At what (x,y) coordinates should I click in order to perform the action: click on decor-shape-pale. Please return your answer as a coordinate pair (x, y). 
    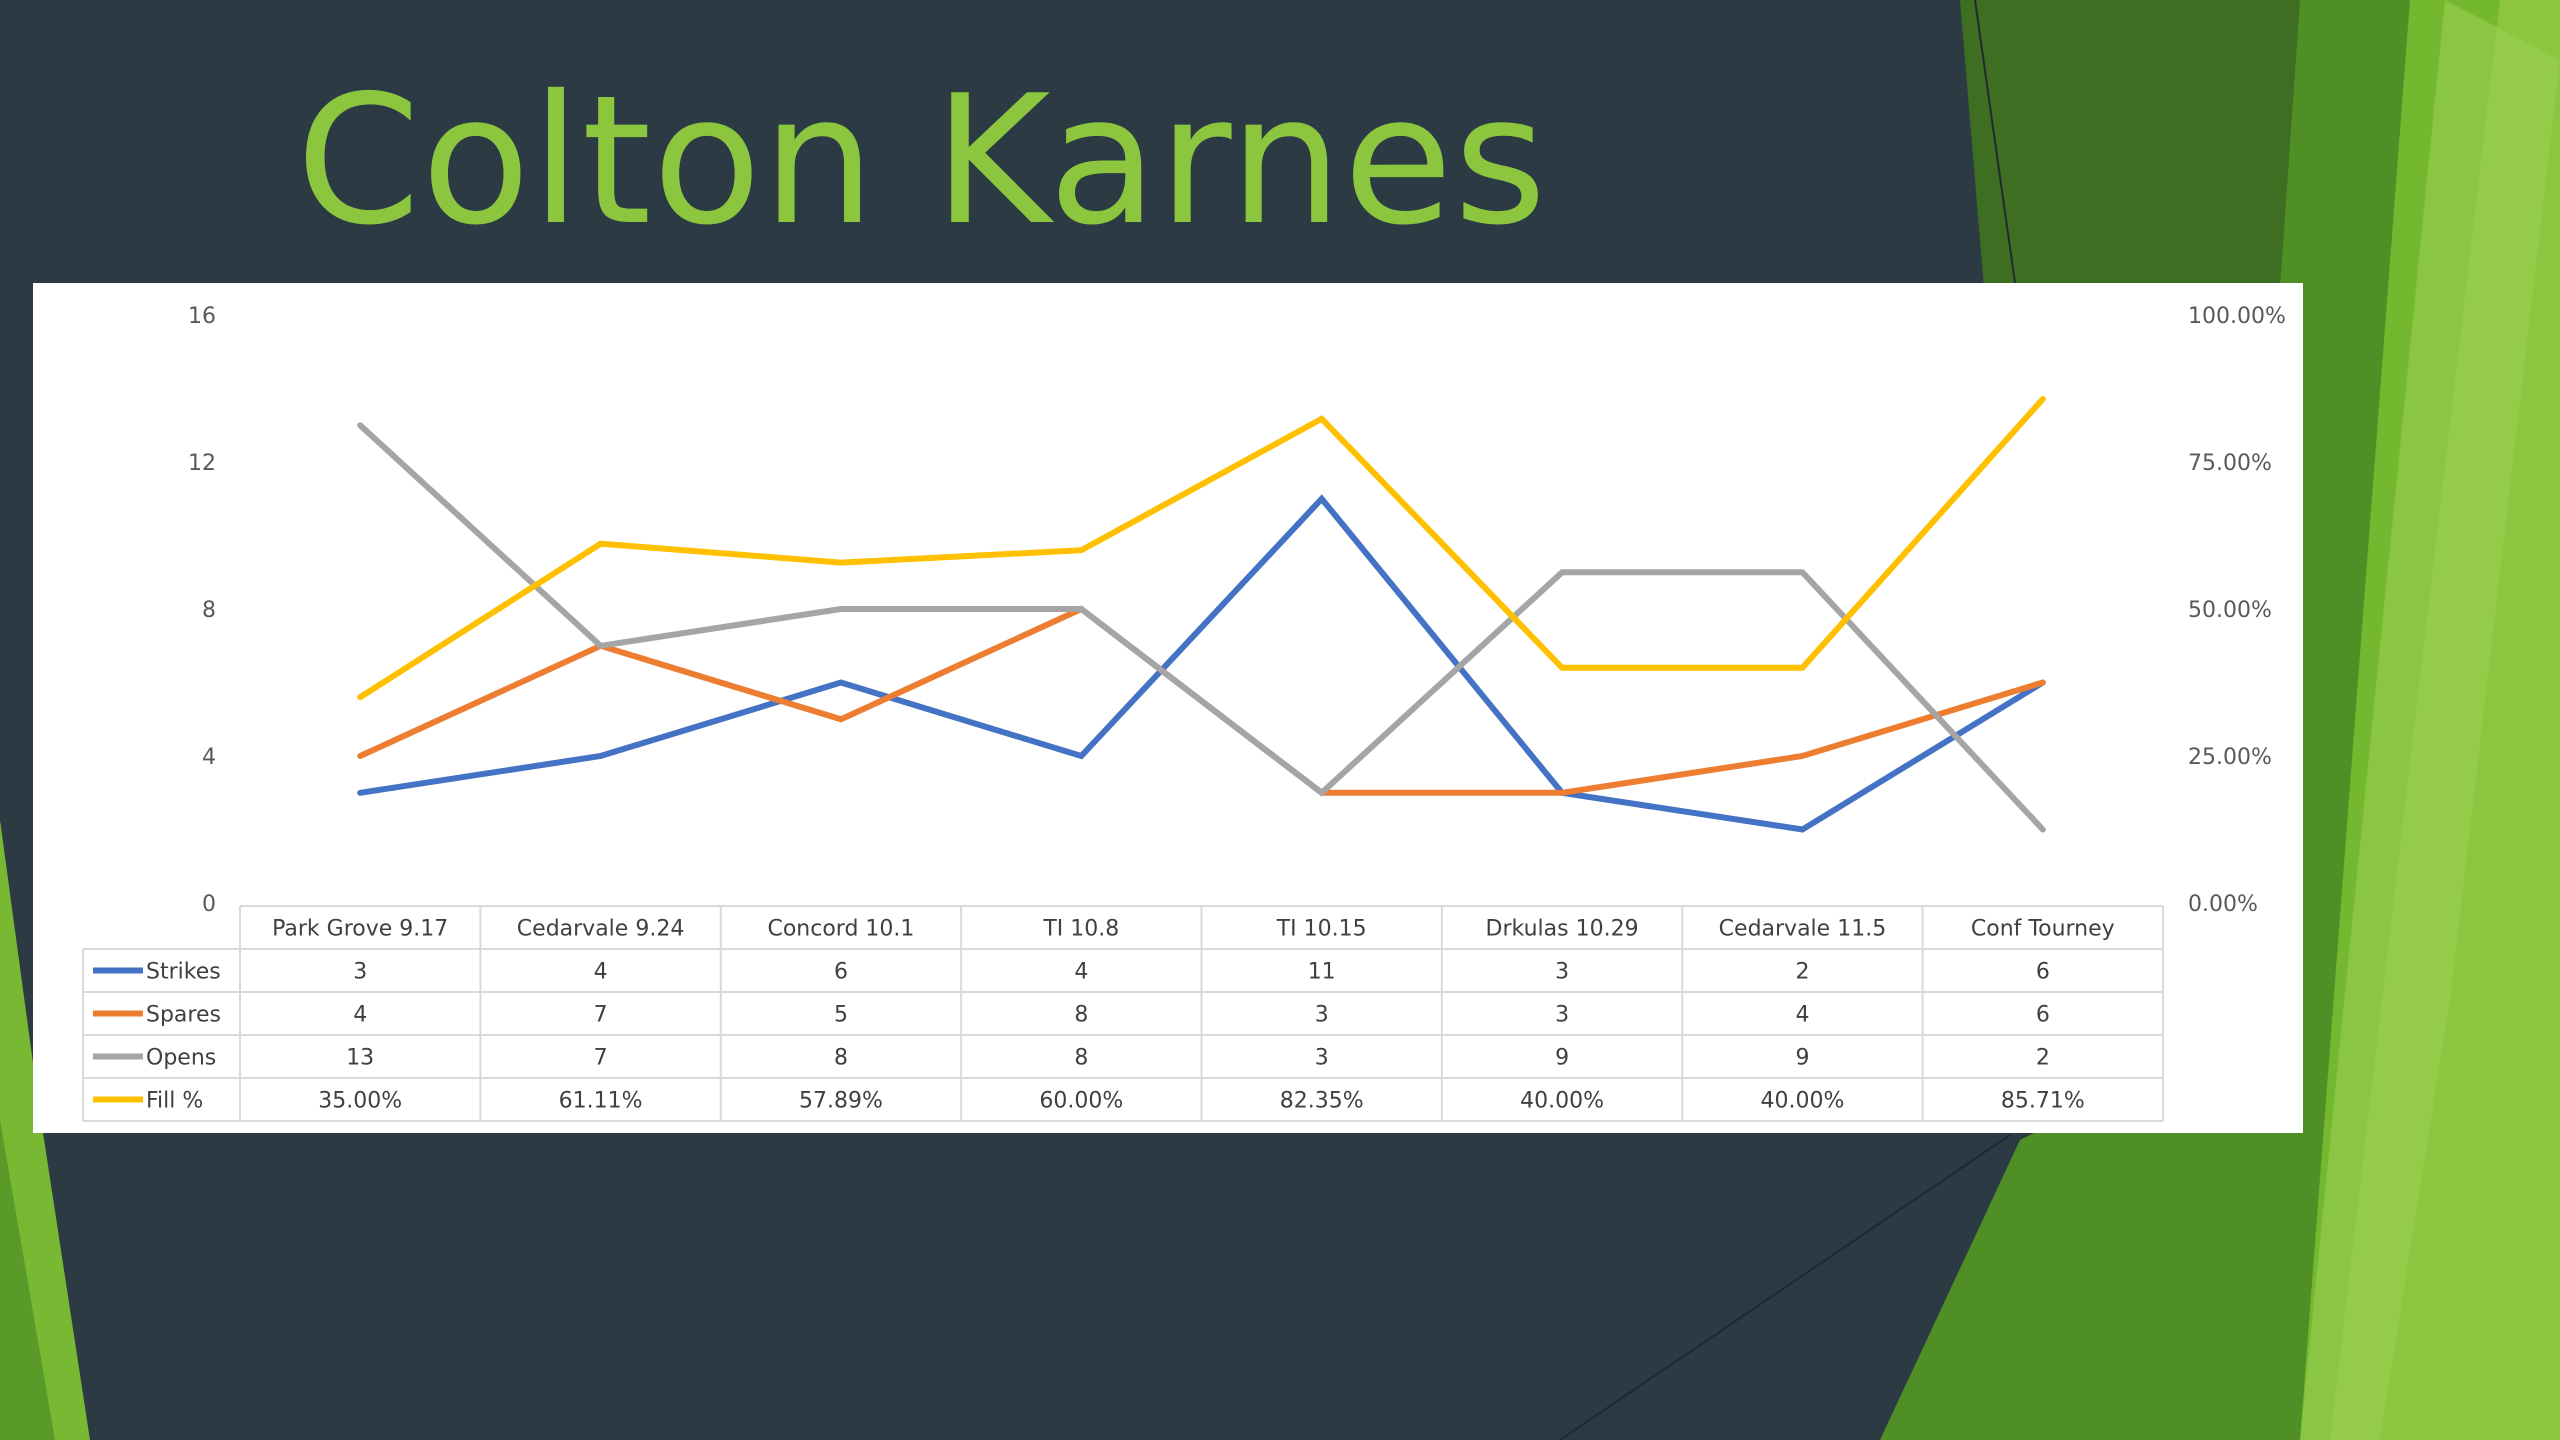
    Looking at the image, I should click on (2430, 720).